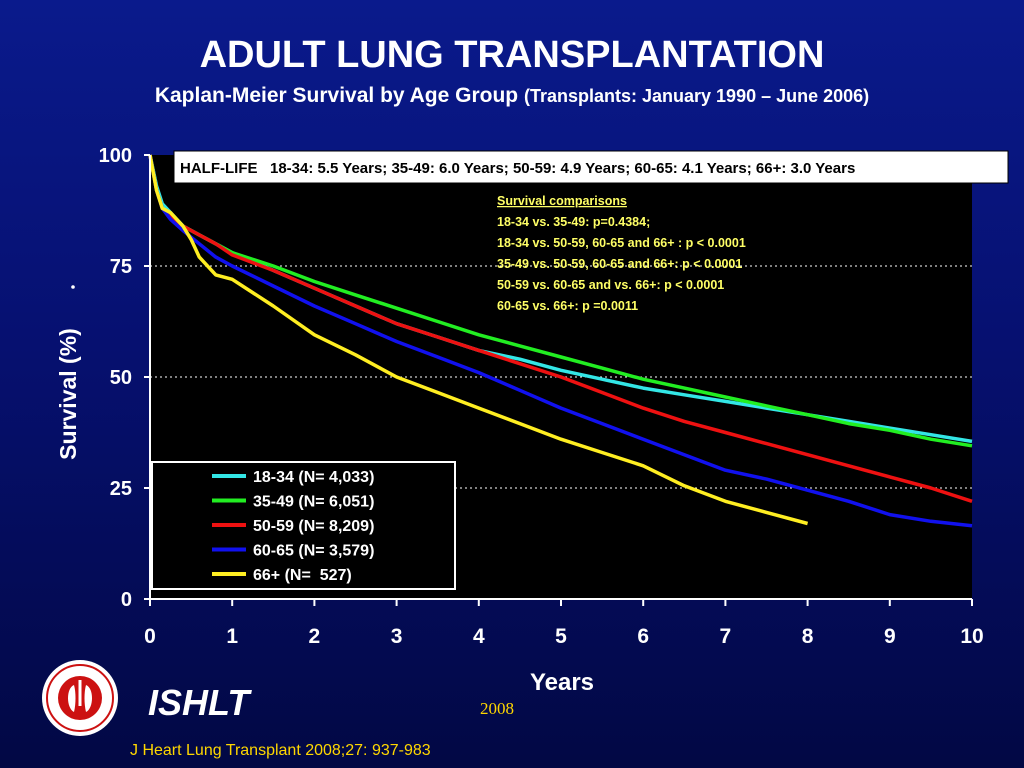 The width and height of the screenshot is (1024, 768). Describe the element at coordinates (336, 95) in the screenshot. I see `subtitle-main: Kaplan-Meier Survival by Age Group` at that location.